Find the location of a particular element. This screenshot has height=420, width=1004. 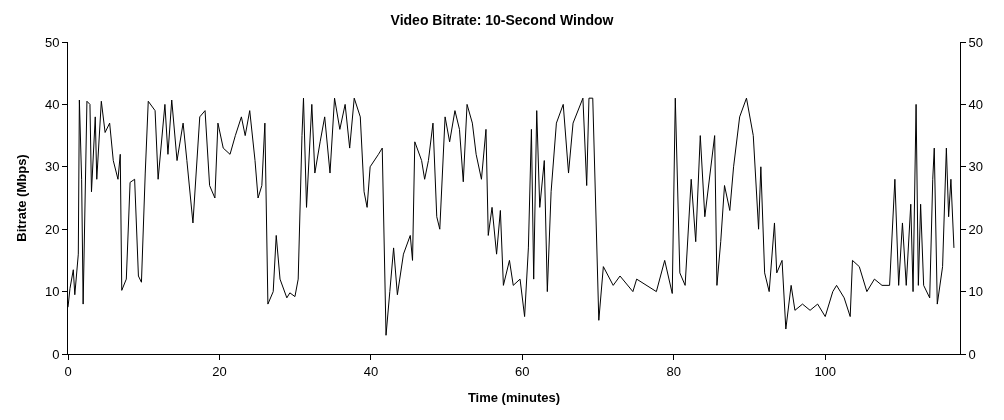

y-tick-label: 30 is located at coordinates (52, 167).